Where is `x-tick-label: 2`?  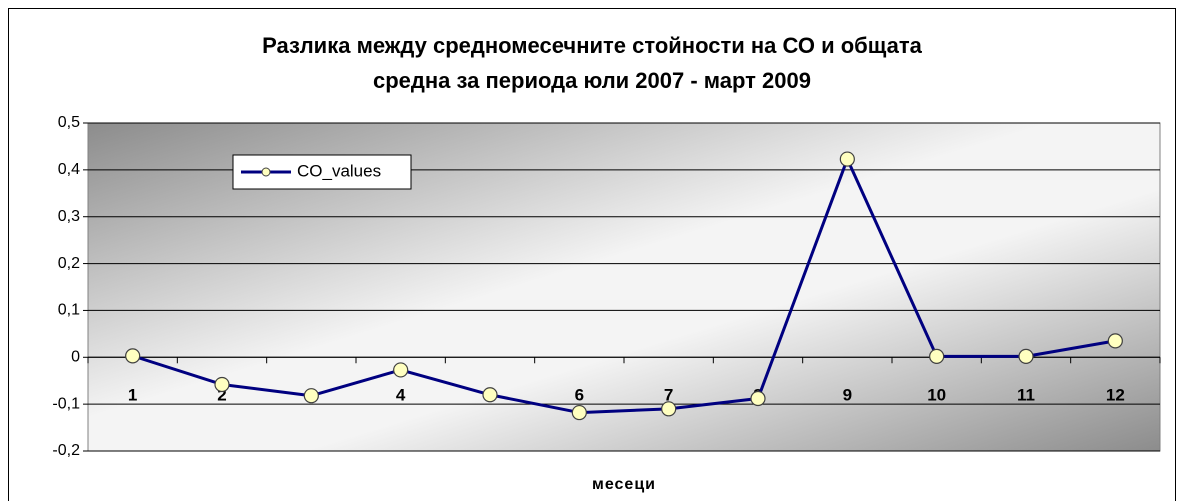 x-tick-label: 2 is located at coordinates (221, 394).